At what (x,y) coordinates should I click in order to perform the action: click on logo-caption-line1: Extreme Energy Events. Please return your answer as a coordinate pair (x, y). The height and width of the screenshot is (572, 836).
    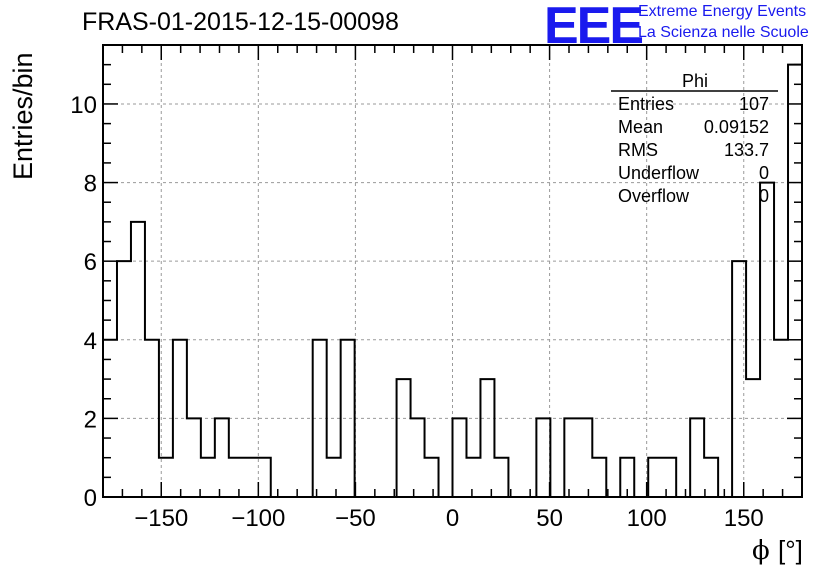
    Looking at the image, I should click on (722, 11).